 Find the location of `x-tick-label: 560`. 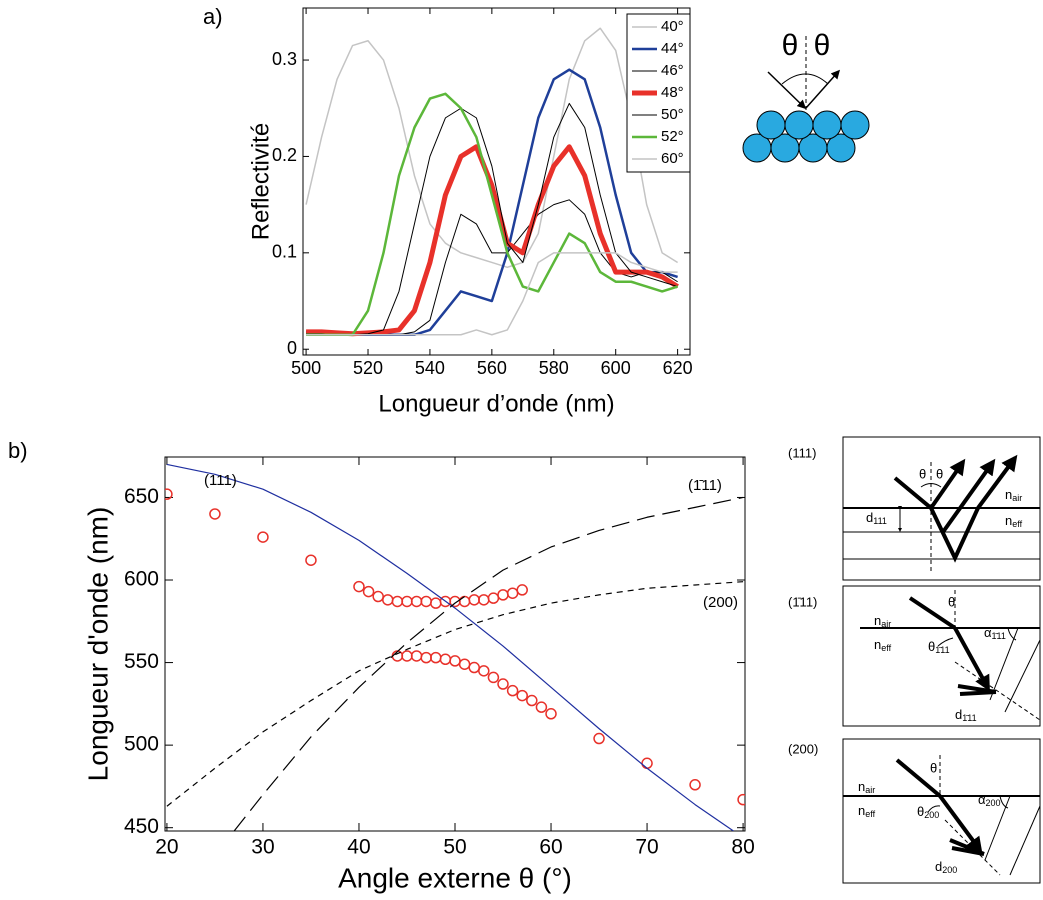

x-tick-label: 560 is located at coordinates (492, 368).